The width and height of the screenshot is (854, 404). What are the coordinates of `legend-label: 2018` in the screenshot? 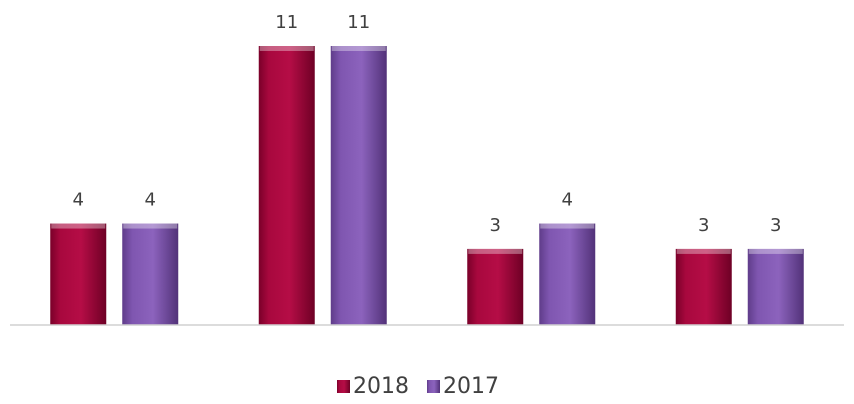 It's located at (381, 386).